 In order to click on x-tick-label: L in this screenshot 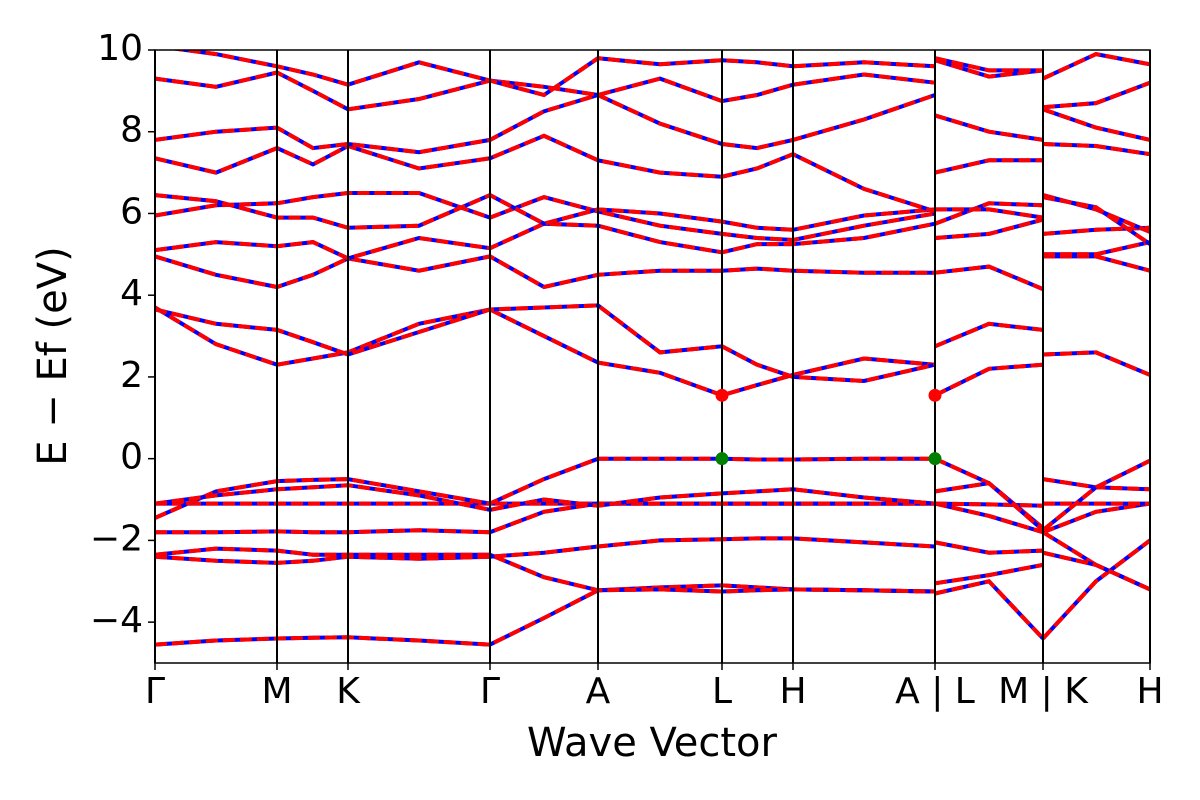, I will do `click(722, 691)`.